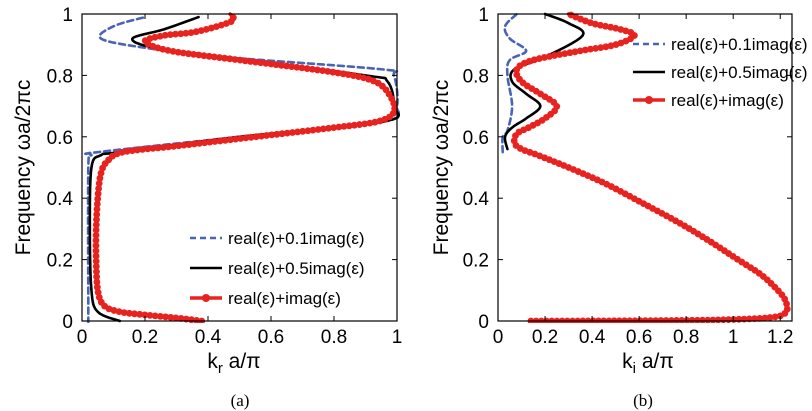 The image size is (812, 411). What do you see at coordinates (296, 268) in the screenshot?
I see `legend-label-2: real(ε)+0.5imag(ε)` at bounding box center [296, 268].